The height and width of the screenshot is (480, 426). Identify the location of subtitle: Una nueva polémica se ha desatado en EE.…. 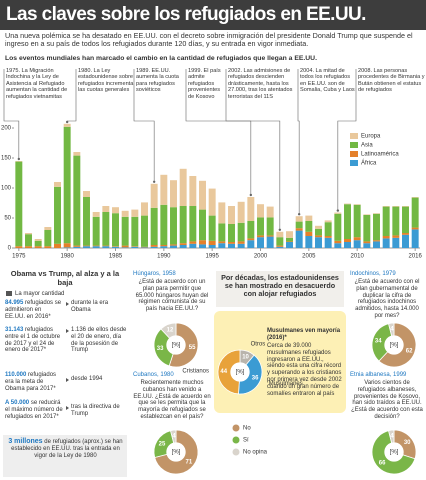
(209, 40).